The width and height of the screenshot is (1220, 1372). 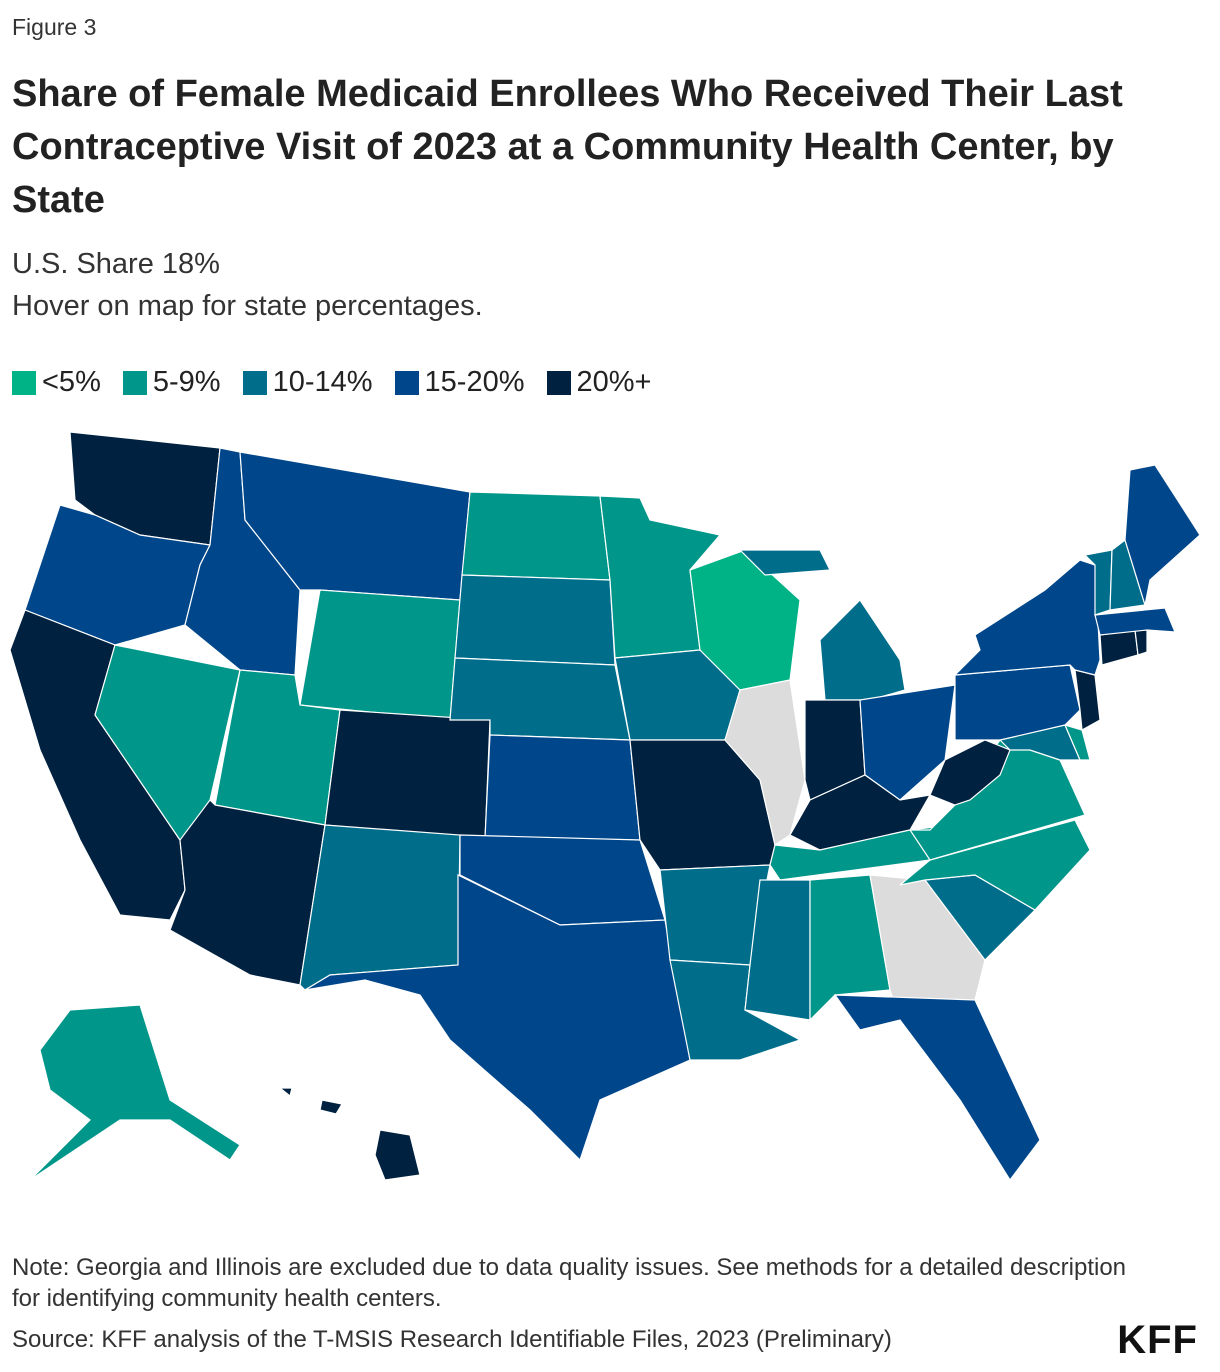 I want to click on state-nm, so click(x=380, y=907).